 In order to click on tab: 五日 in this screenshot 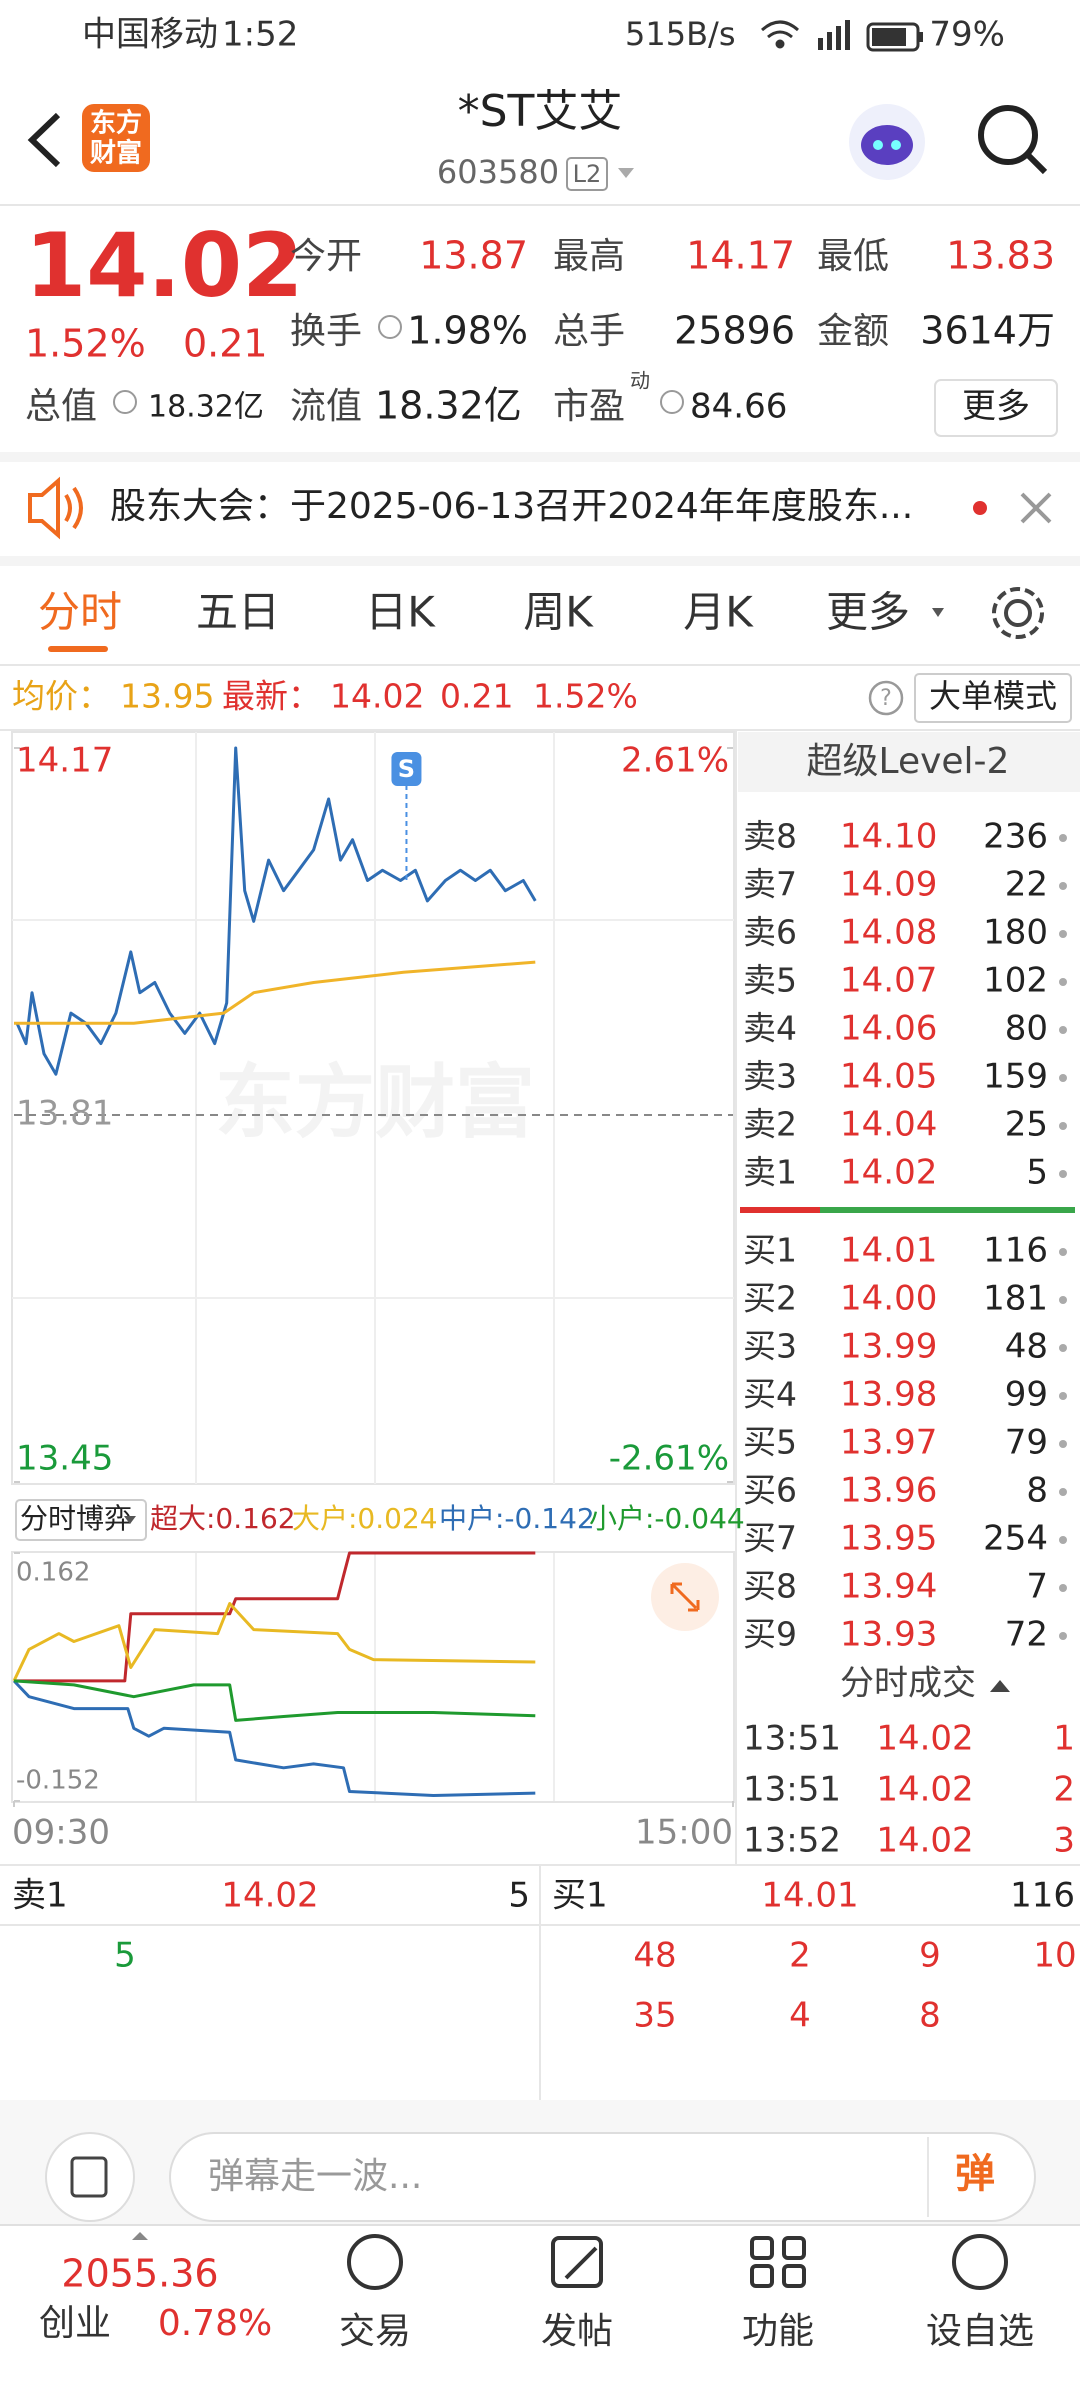, I will do `click(238, 612)`.